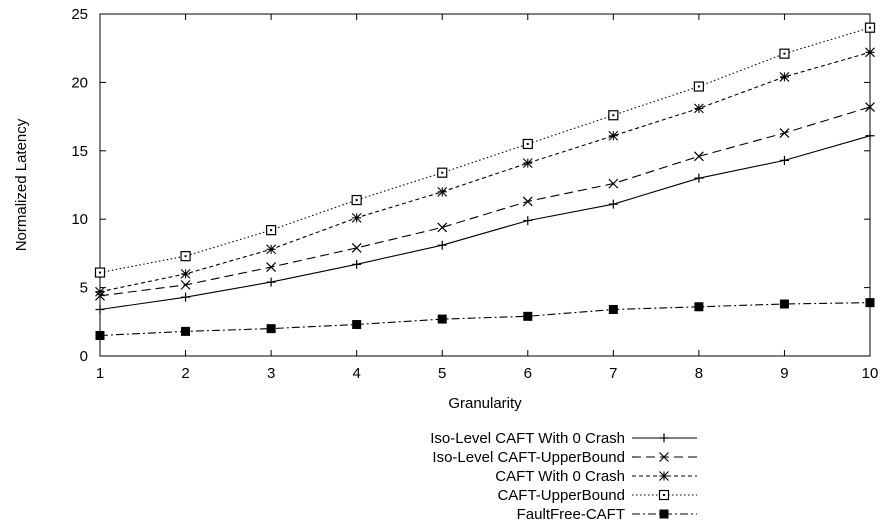  I want to click on x-tick-label: 6, so click(528, 373).